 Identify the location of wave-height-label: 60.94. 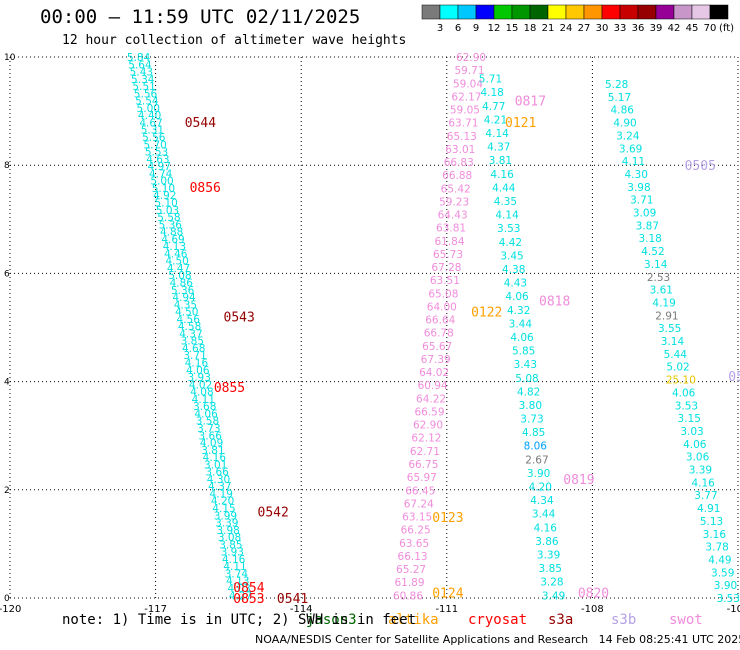
(433, 386).